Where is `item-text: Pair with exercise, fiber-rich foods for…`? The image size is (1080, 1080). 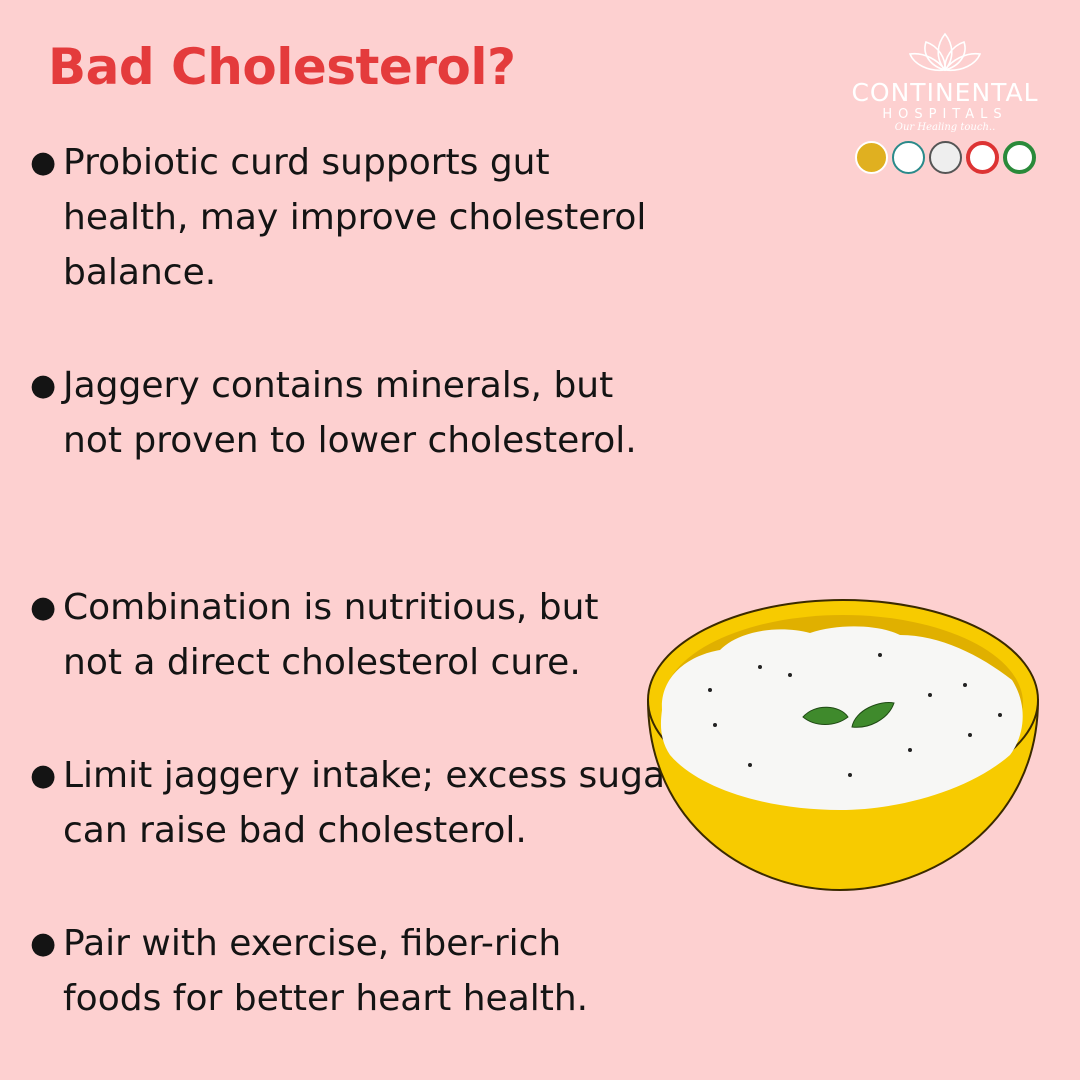
item-text: Pair with exercise, fiber-rich foods for… is located at coordinates (326, 971).